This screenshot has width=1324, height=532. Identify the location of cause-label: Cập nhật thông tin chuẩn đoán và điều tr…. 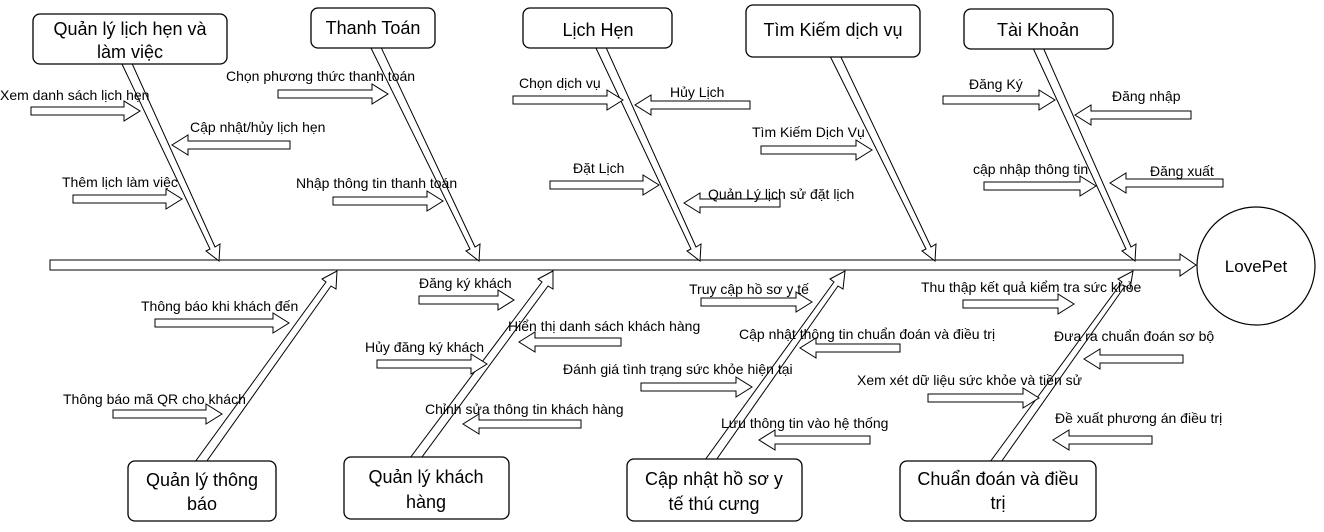
(867, 334).